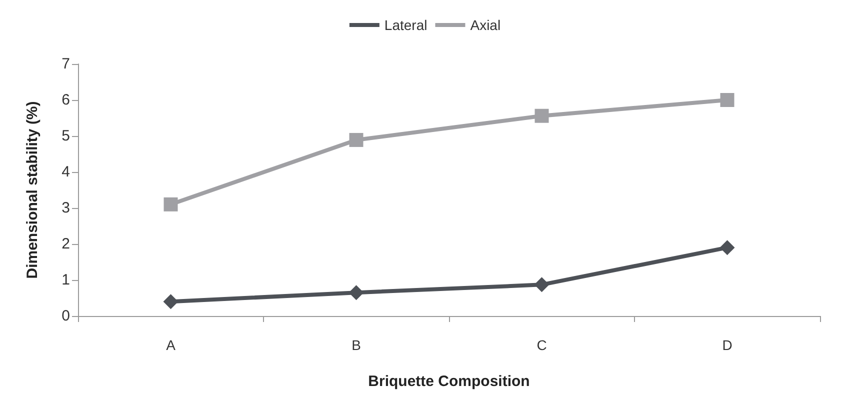 The width and height of the screenshot is (850, 412). Describe the element at coordinates (356, 345) in the screenshot. I see `x-tick-label: B` at that location.